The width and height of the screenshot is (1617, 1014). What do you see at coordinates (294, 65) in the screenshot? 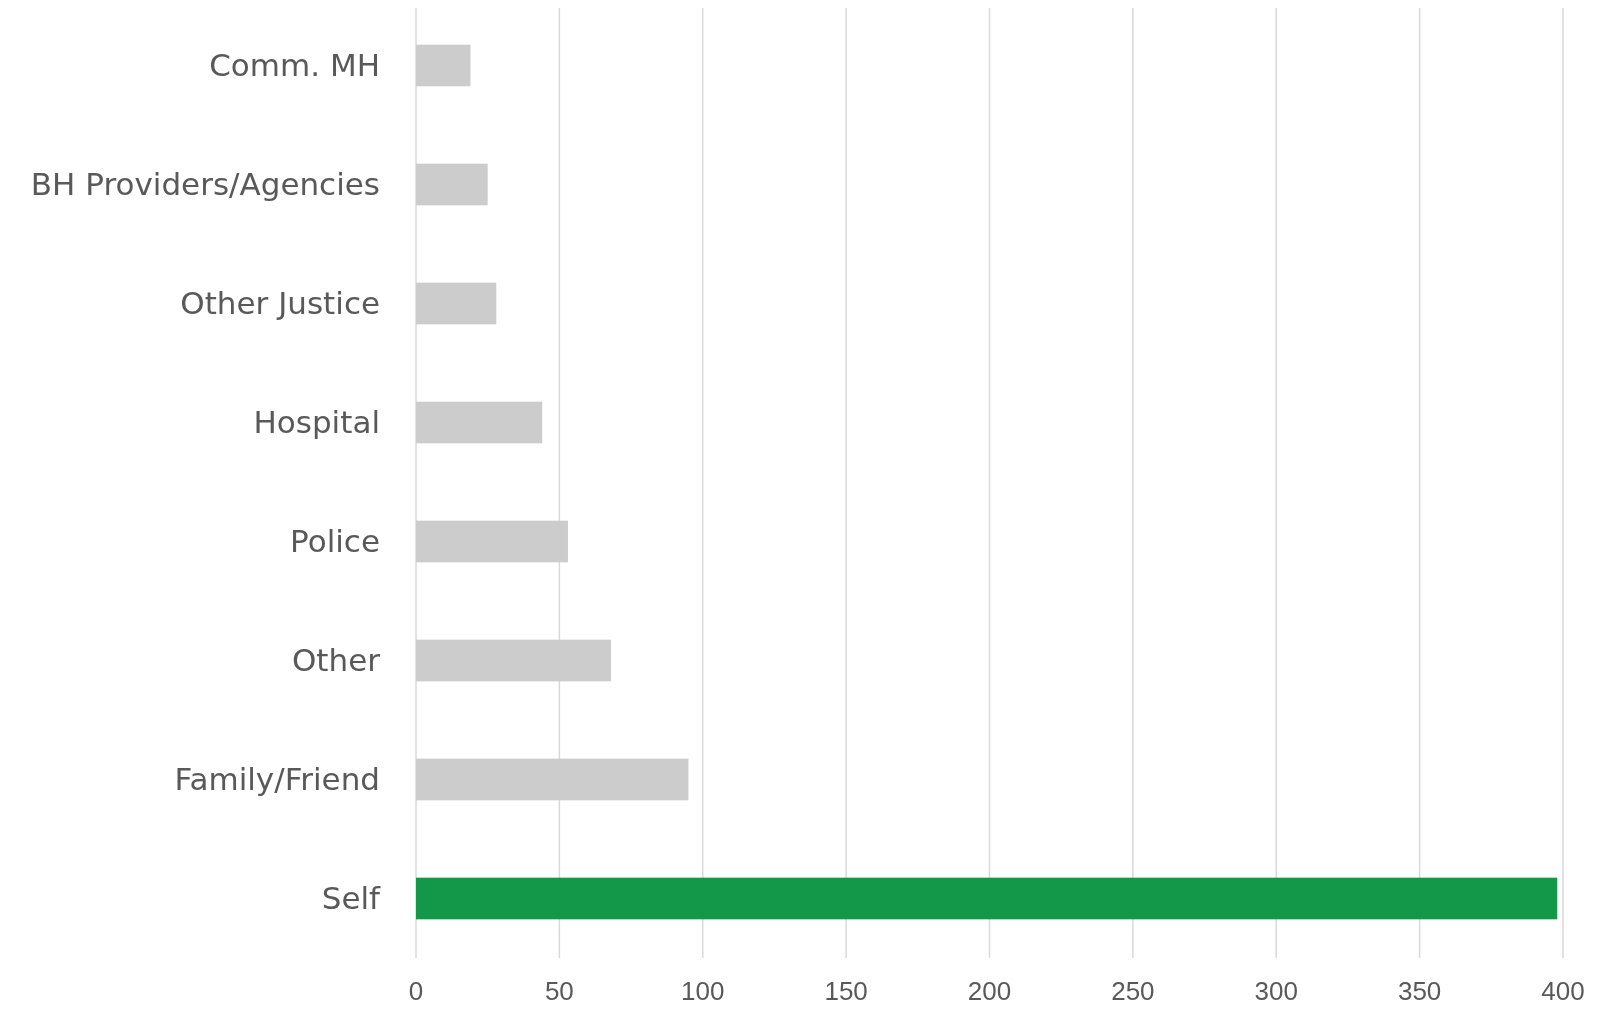
I see `y-tick-label: Comm. MH` at bounding box center [294, 65].